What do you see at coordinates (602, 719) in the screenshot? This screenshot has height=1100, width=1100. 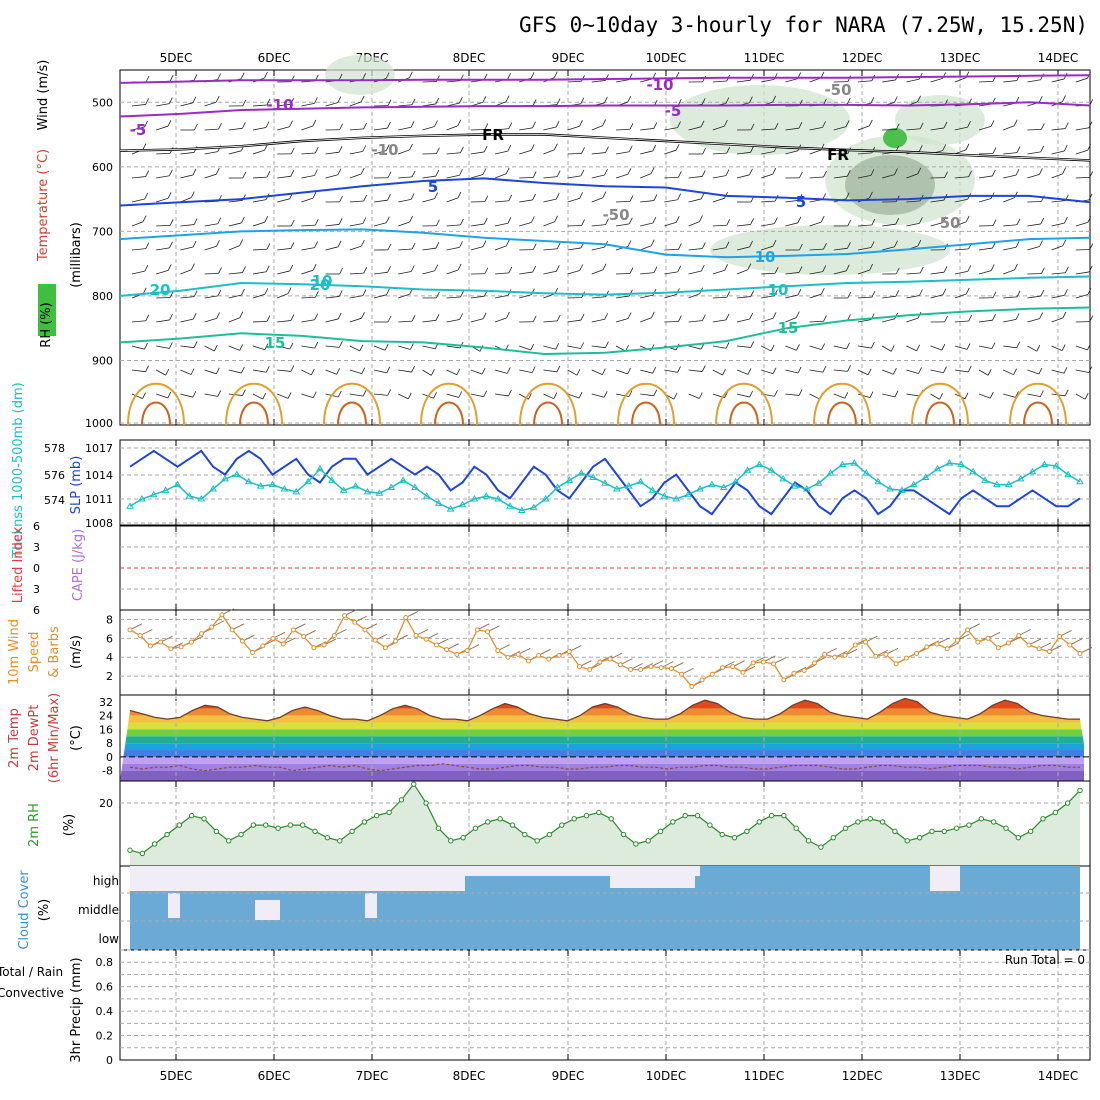 I see `temp-band` at bounding box center [602, 719].